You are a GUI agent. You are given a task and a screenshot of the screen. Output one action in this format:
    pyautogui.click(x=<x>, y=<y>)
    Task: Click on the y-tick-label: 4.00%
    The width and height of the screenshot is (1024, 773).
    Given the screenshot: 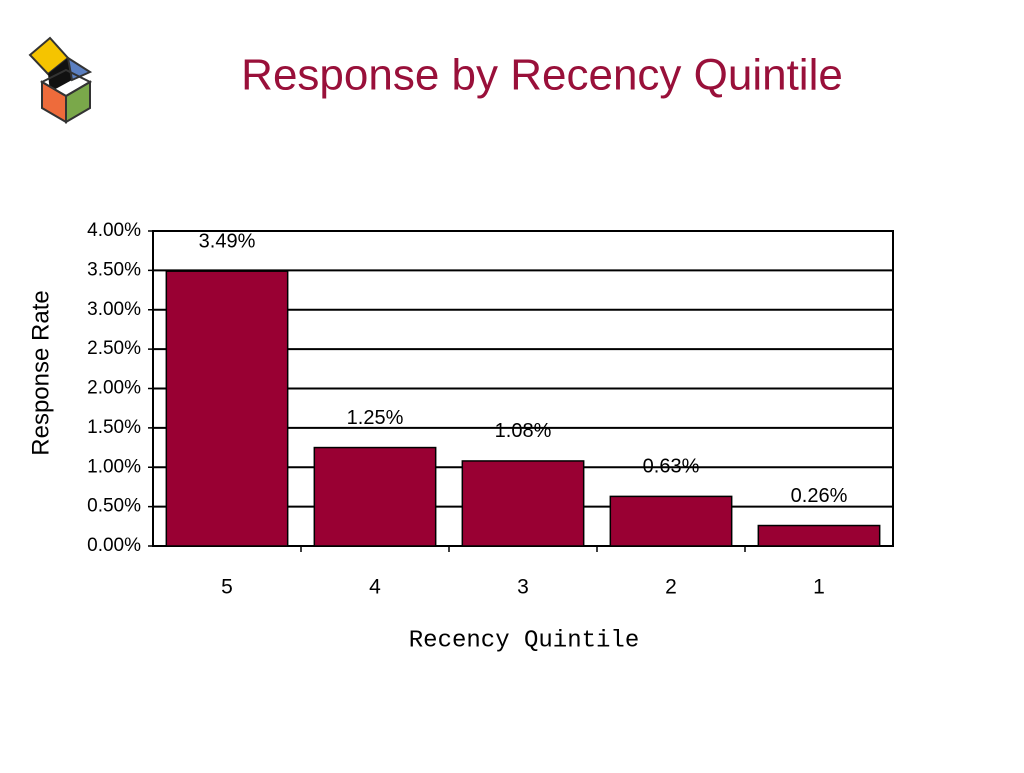 What is the action you would take?
    pyautogui.click(x=114, y=230)
    